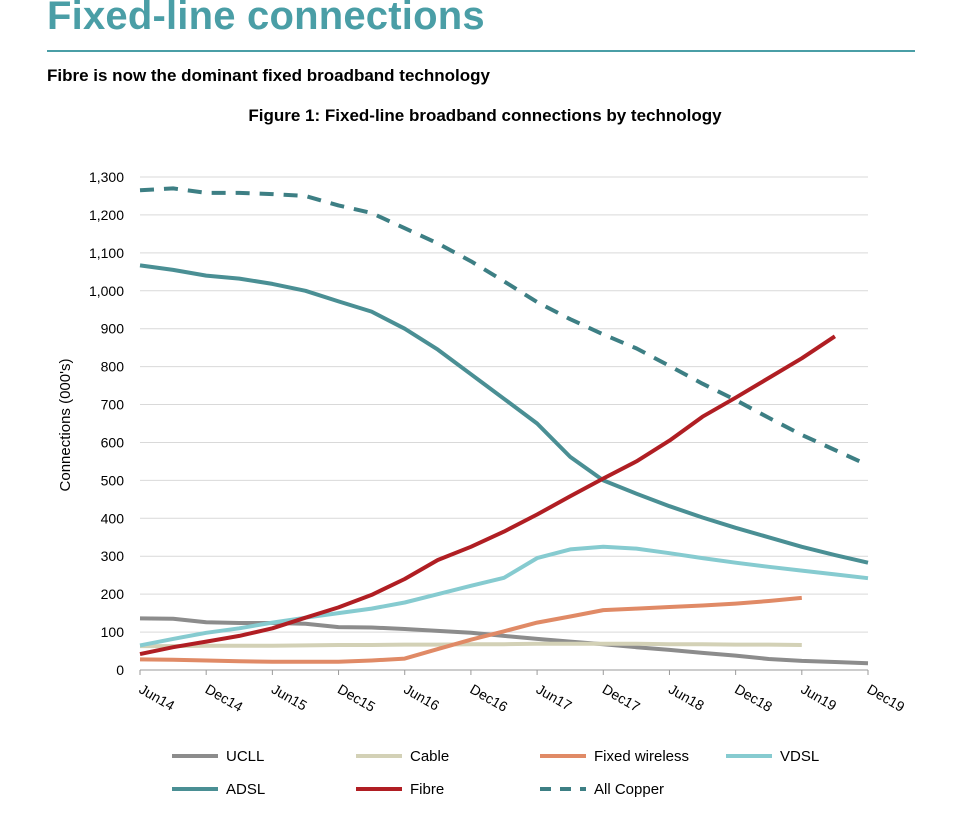 This screenshot has width=970, height=813. What do you see at coordinates (157, 697) in the screenshot?
I see `x-tick-label: Jun14` at bounding box center [157, 697].